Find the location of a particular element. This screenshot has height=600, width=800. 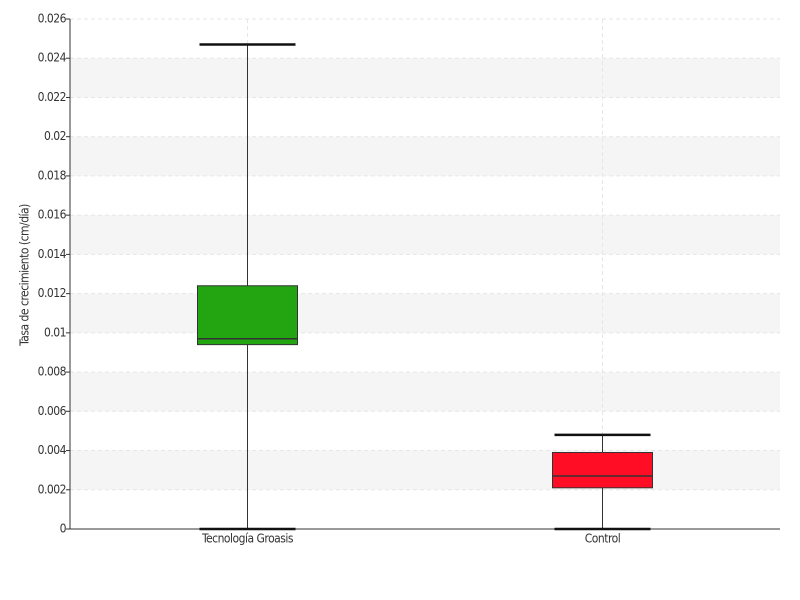

y-tick-label: 0 is located at coordinates (63, 529).